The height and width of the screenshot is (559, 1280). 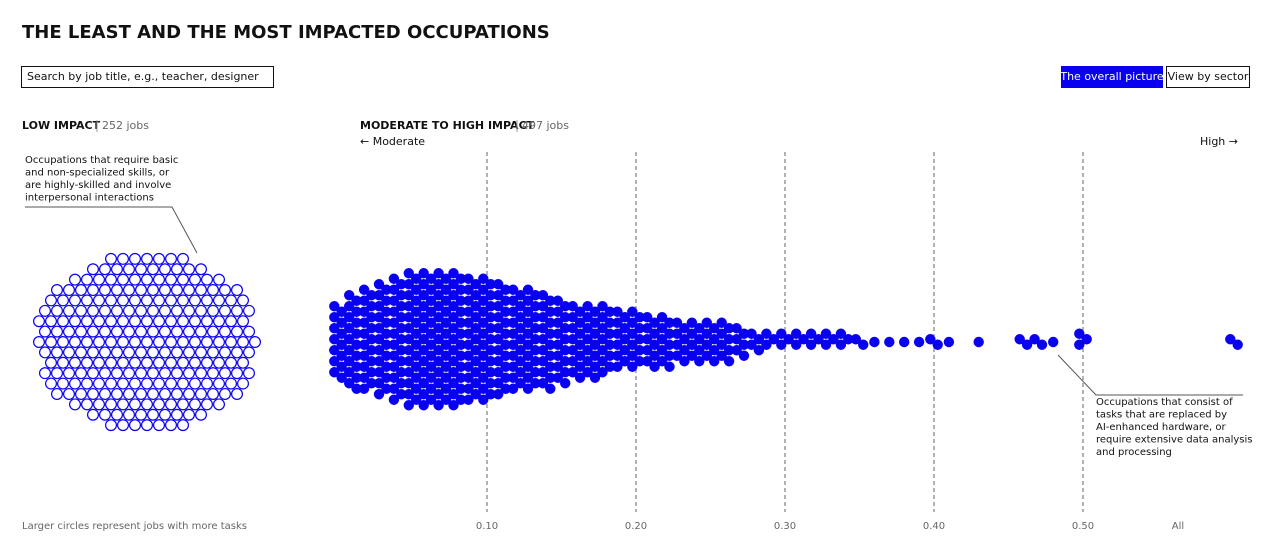 I want to click on annotation: and non-specialized skills, or, so click(x=97, y=173).